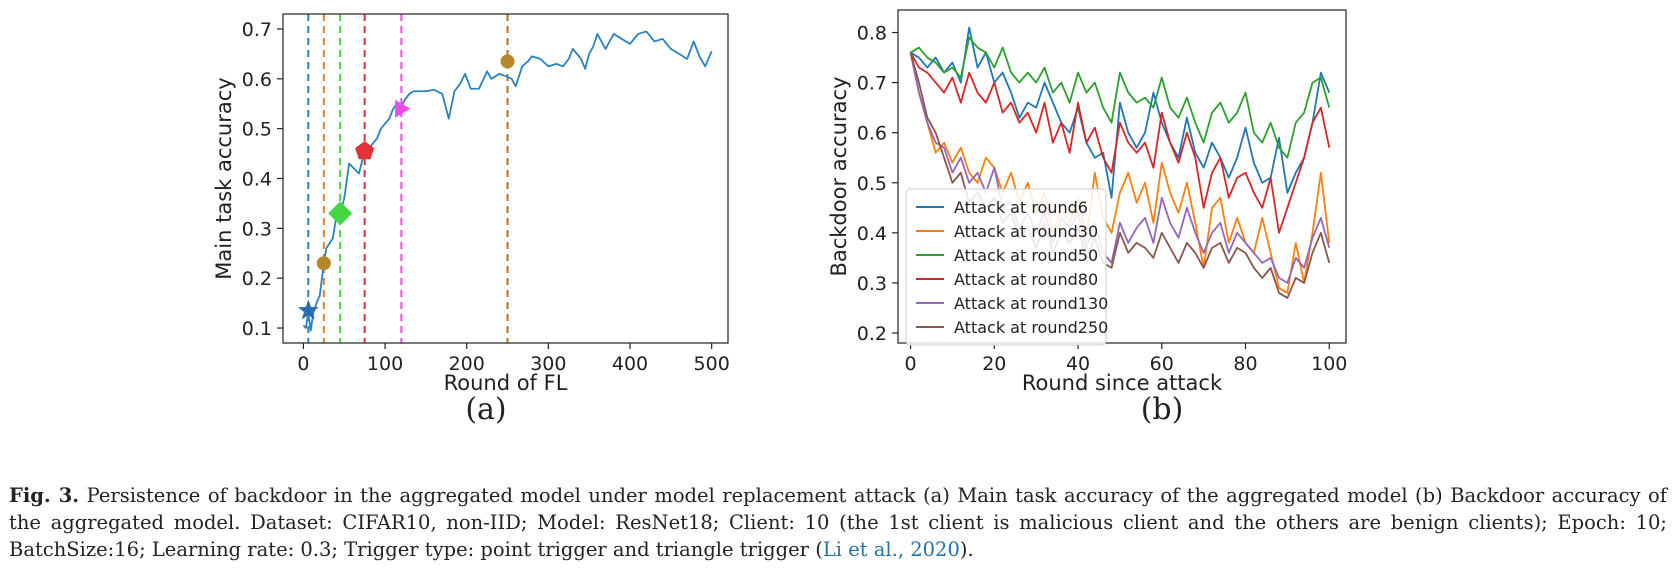  Describe the element at coordinates (1026, 231) in the screenshot. I see `legend-label: Attack at round30` at that location.